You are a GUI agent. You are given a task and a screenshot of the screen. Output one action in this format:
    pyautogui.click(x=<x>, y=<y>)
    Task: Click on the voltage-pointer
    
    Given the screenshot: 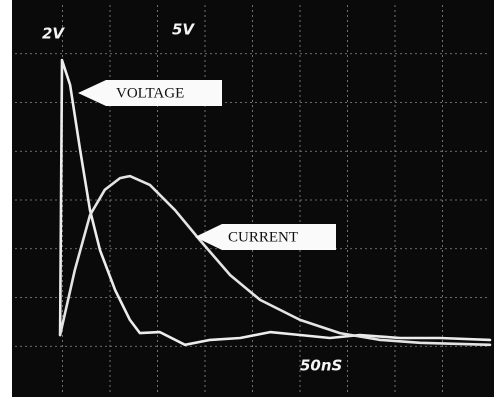 What is the action you would take?
    pyautogui.click(x=150, y=93)
    